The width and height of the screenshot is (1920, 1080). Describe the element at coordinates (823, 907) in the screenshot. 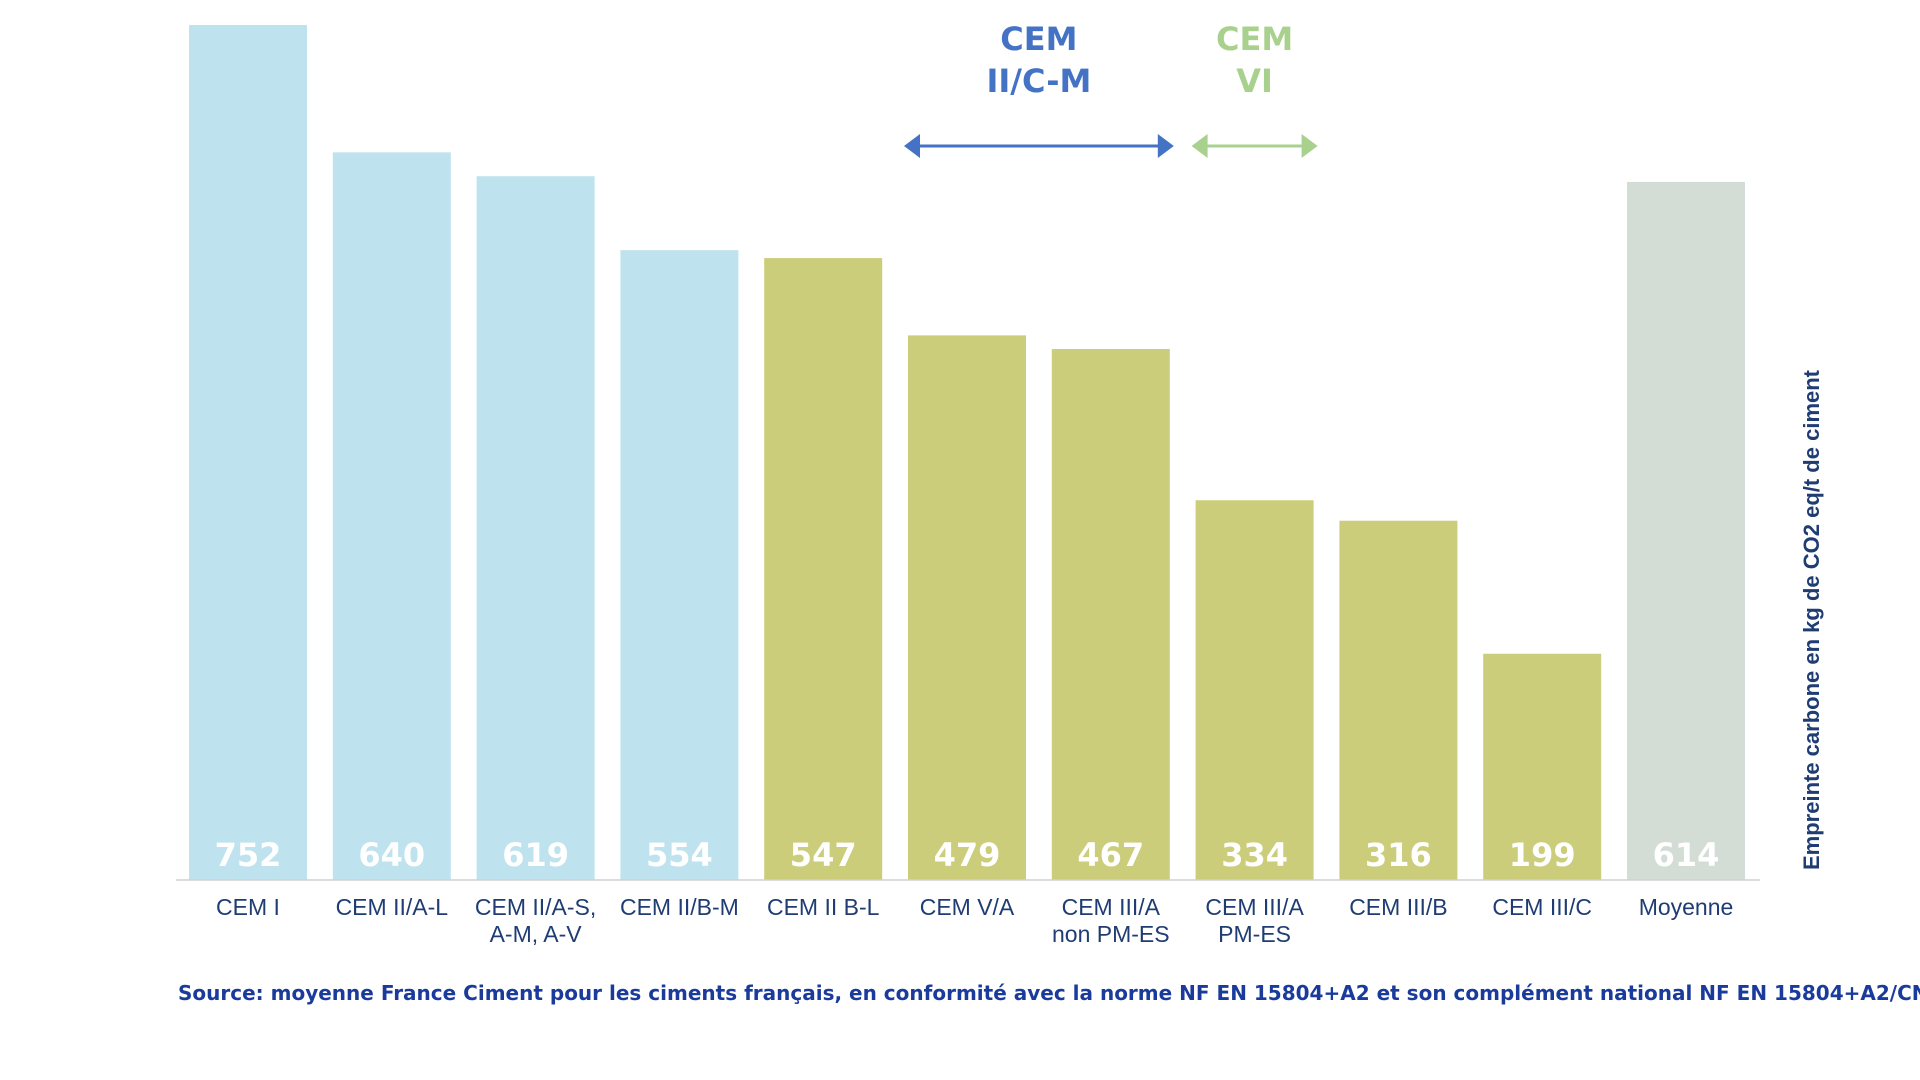

I see `x-tick-label: CEM II B-L` at that location.